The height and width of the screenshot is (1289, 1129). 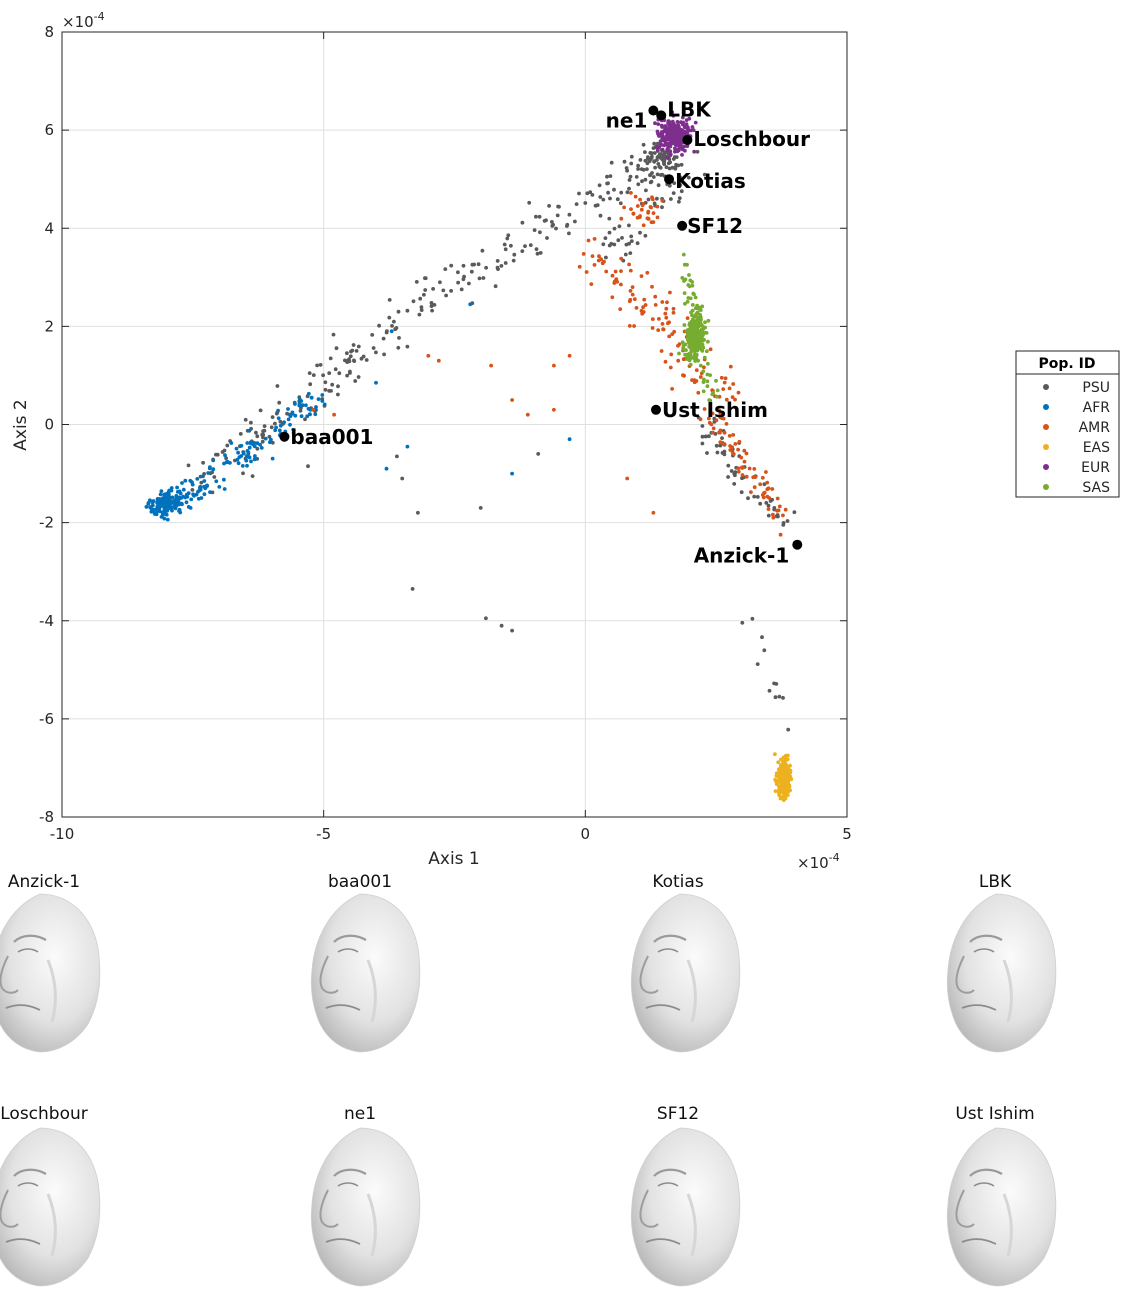 What do you see at coordinates (46, 621) in the screenshot?
I see `y-tick-label: -4` at bounding box center [46, 621].